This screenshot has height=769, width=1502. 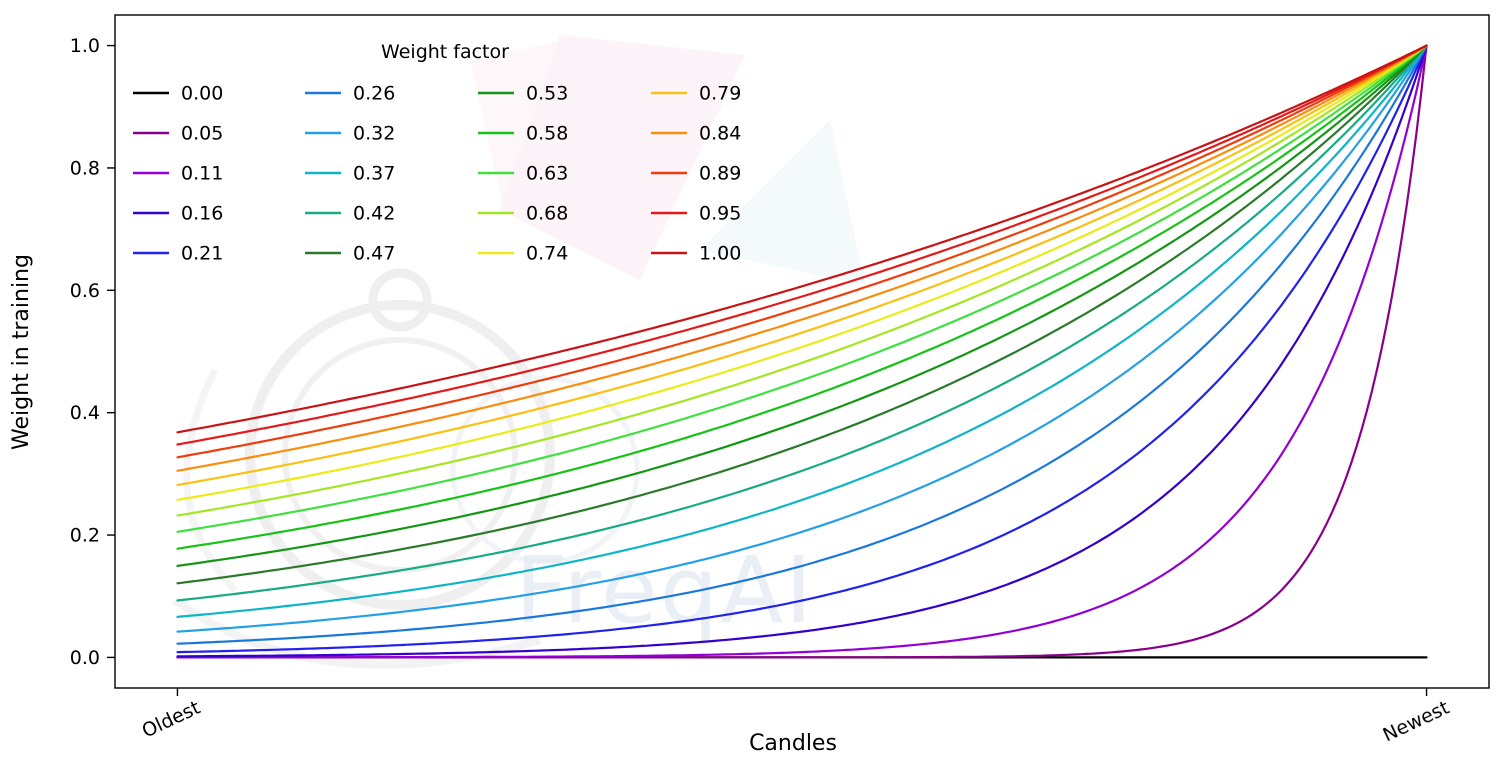 What do you see at coordinates (400, 300) in the screenshot?
I see `watermark-stopwatch-crown` at bounding box center [400, 300].